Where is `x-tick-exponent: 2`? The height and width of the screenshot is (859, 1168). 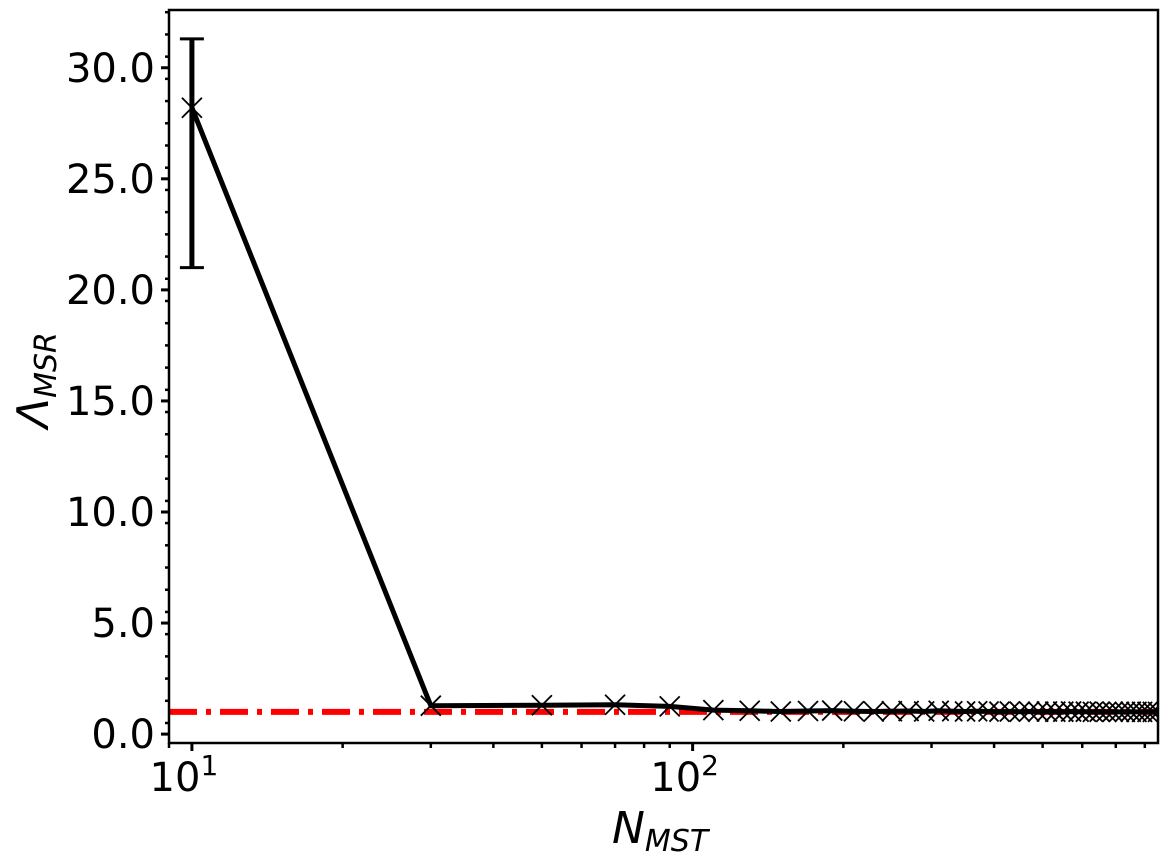
x-tick-exponent: 2 is located at coordinates (710, 765).